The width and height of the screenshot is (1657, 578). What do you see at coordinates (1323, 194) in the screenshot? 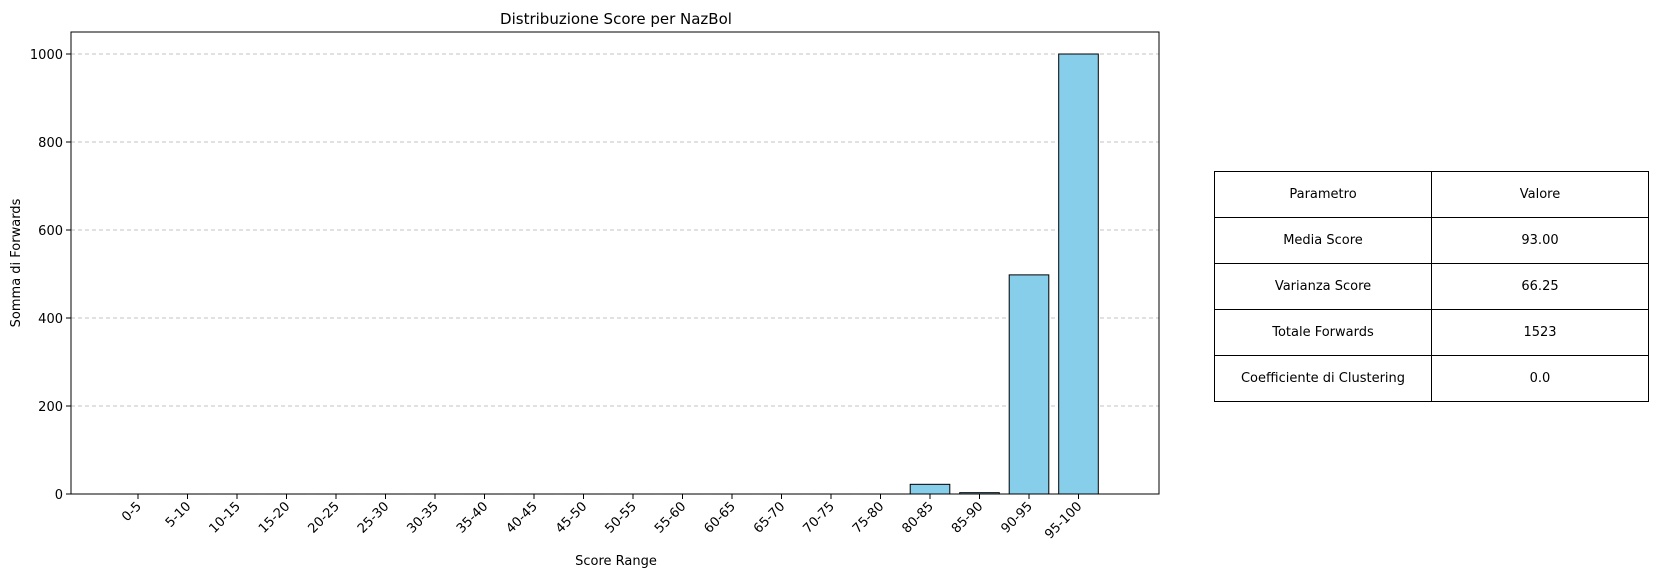
I see `table-header-cell: Parametro` at bounding box center [1323, 194].